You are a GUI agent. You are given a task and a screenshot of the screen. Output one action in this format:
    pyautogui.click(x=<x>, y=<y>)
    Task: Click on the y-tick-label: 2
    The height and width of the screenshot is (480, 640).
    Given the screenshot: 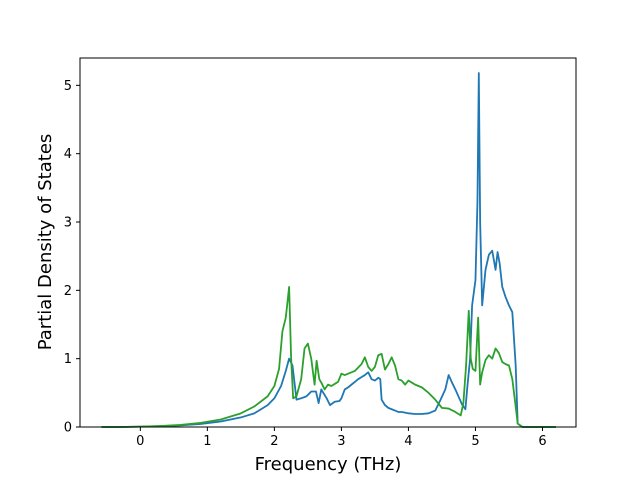 What is the action you would take?
    pyautogui.click(x=68, y=291)
    